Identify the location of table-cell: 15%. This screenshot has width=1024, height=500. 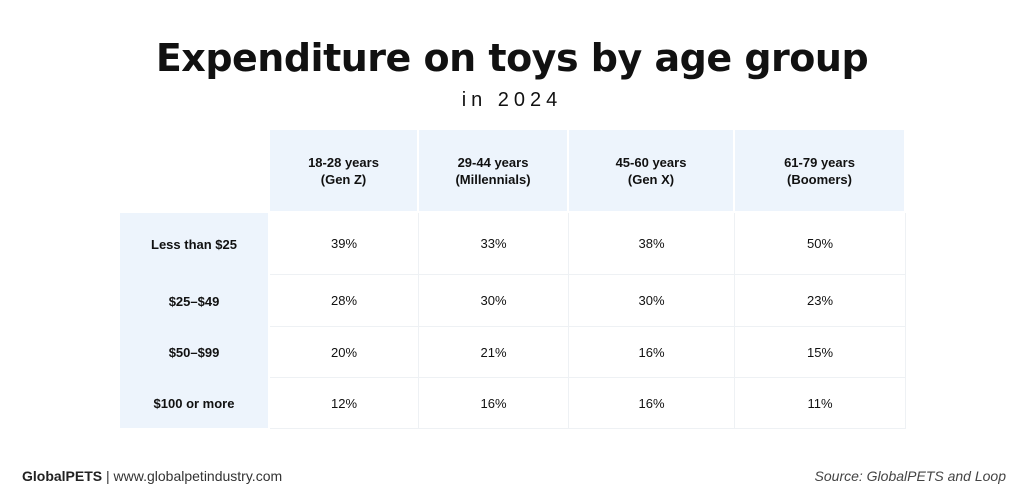
(820, 352).